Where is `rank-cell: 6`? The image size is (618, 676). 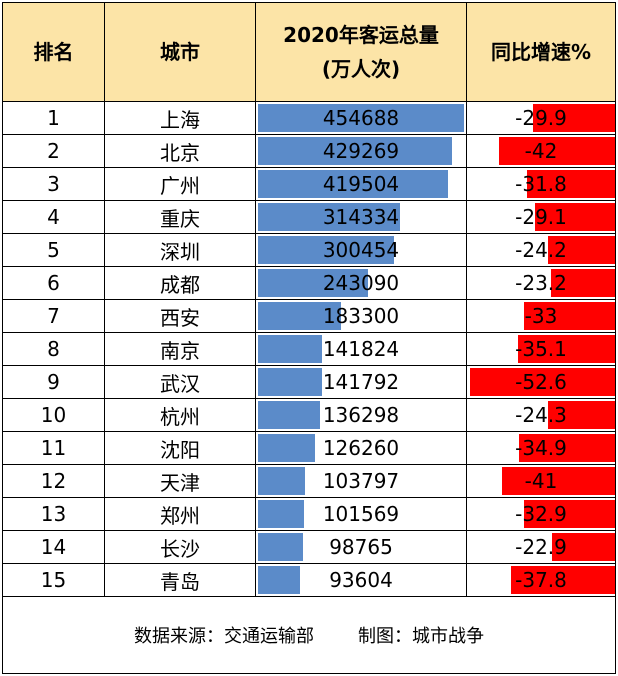
rank-cell: 6 is located at coordinates (54, 283).